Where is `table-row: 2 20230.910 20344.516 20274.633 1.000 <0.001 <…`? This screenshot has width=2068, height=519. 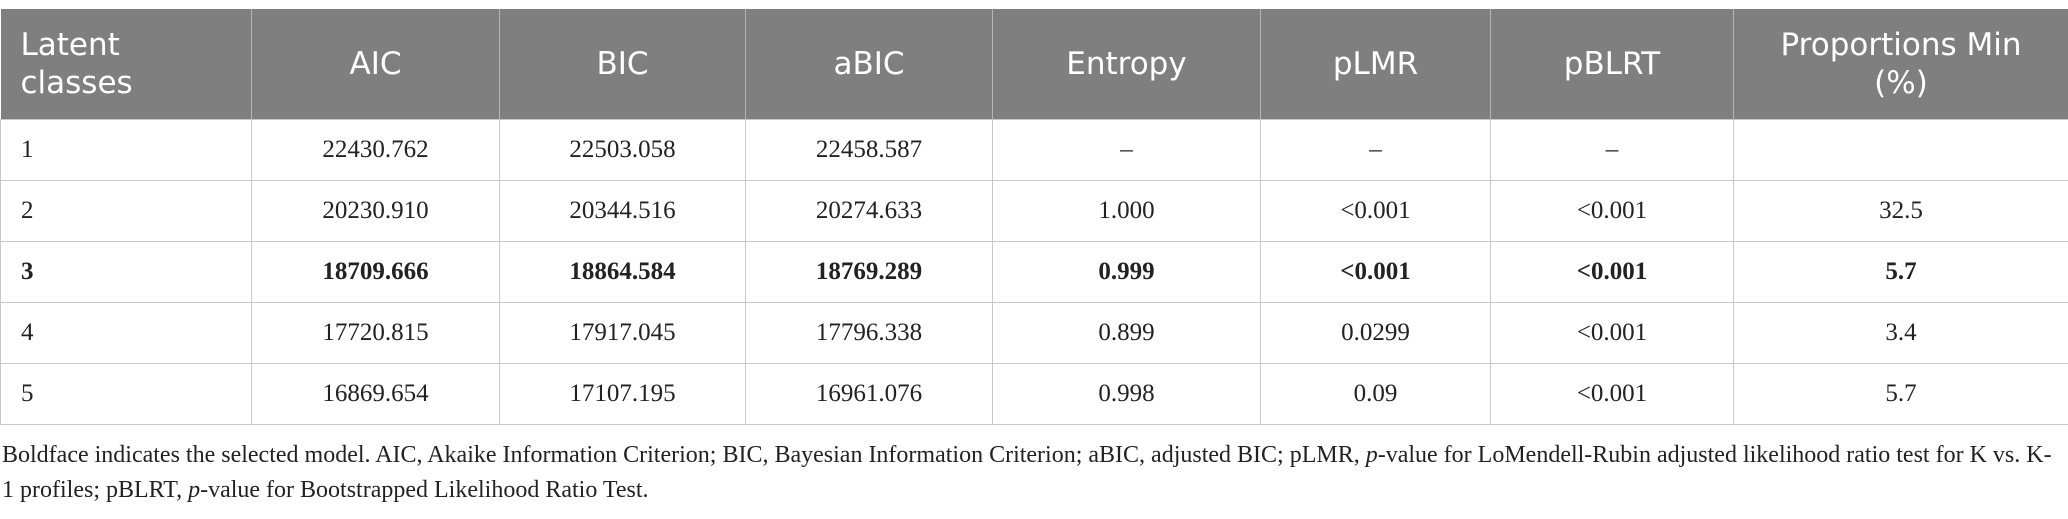 table-row: 2 20230.910 20344.516 20274.633 1.000 <0.001 <… is located at coordinates (1034, 210).